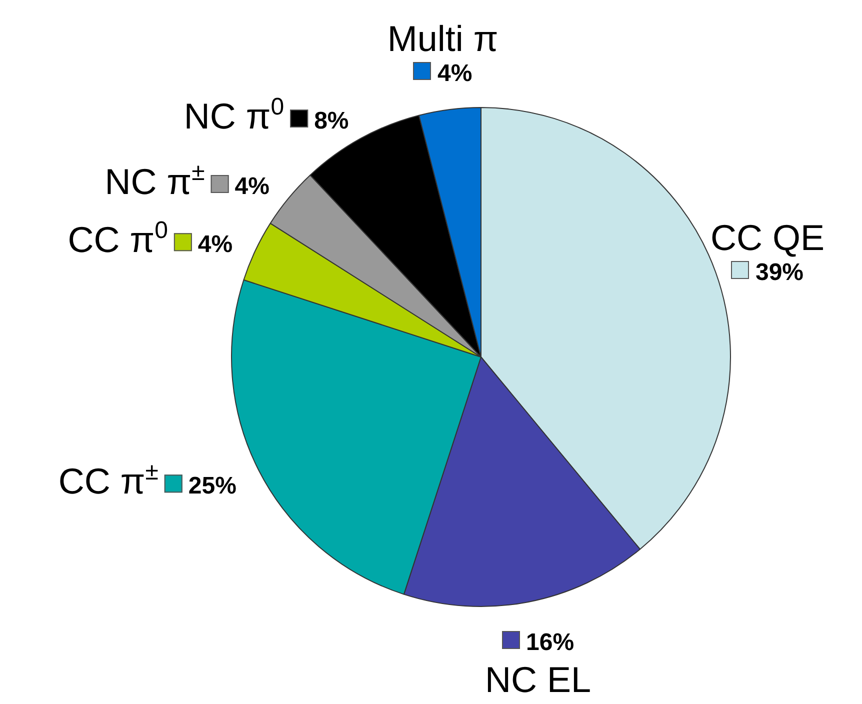  I want to click on legend-label: NC π±, so click(154, 180).